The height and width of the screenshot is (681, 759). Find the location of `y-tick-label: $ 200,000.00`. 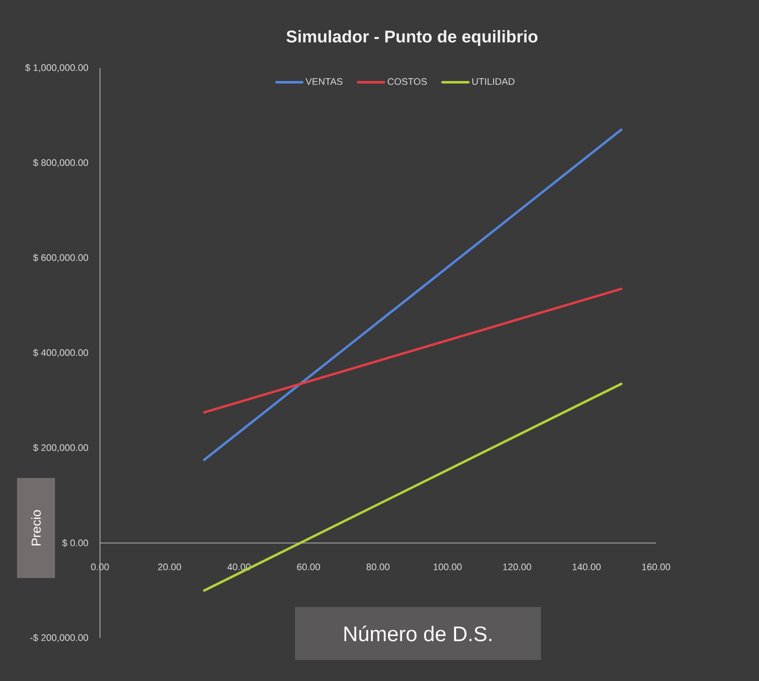

y-tick-label: $ 200,000.00 is located at coordinates (60, 448).